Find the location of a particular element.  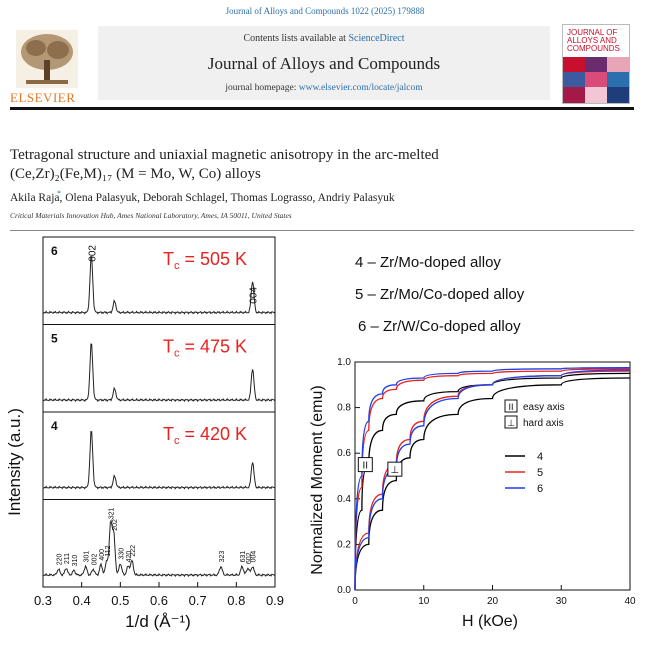

xrd-tc-label: Tc = 505 K is located at coordinates (205, 260).